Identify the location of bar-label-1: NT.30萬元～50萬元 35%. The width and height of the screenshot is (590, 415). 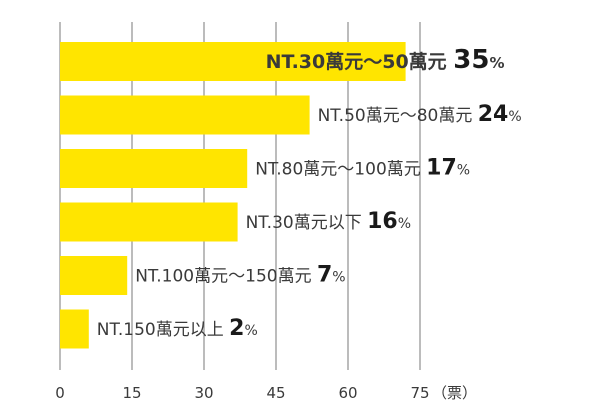
(385, 60).